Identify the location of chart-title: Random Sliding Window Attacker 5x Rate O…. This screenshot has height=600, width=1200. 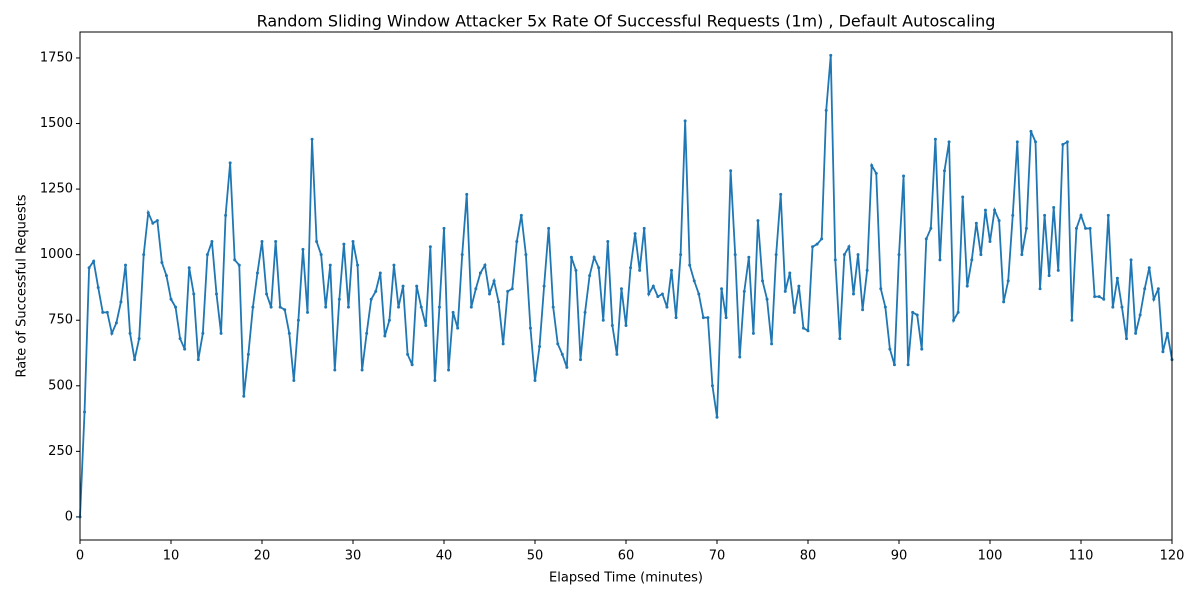
(626, 21).